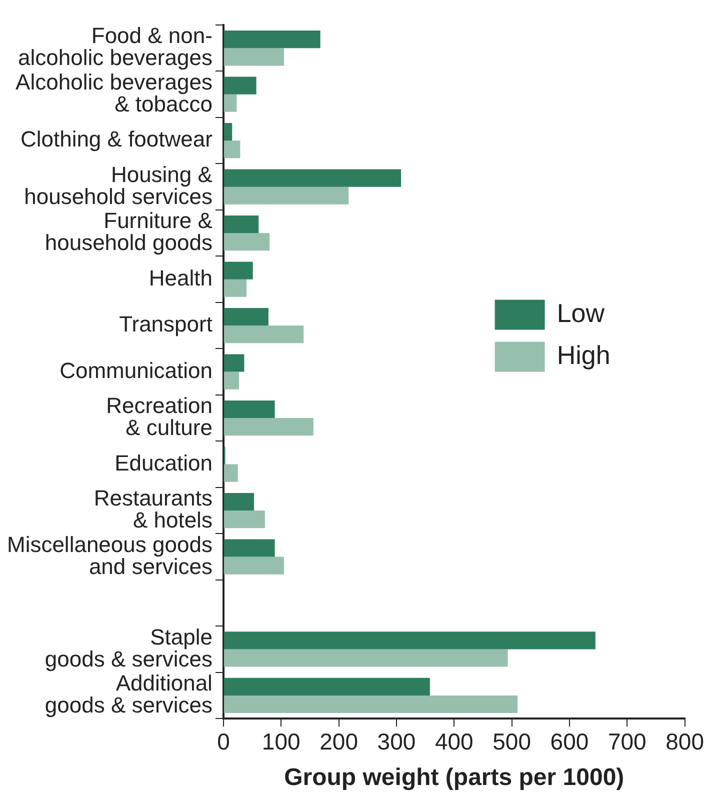  What do you see at coordinates (109, 555) in the screenshot?
I see `y-tick-label: Miscellaneous goods and services` at bounding box center [109, 555].